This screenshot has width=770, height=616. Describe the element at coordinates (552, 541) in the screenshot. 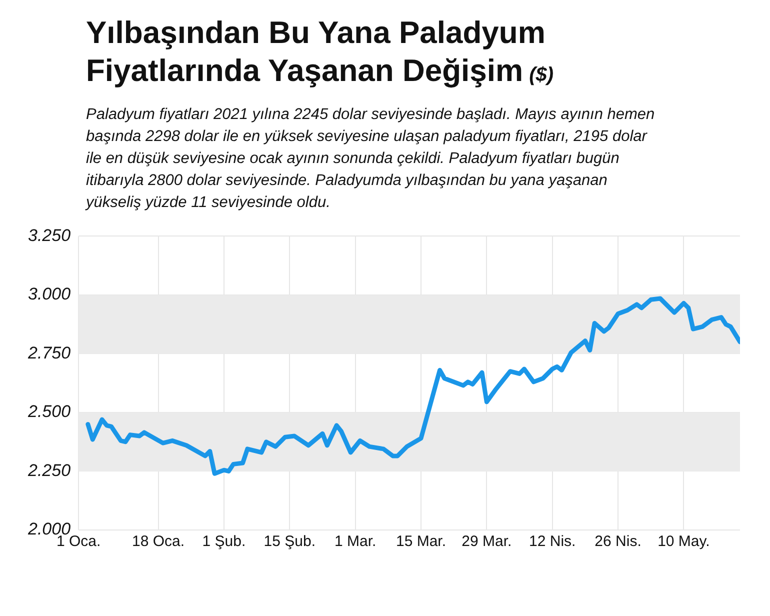

I see `x-tick-label: 12 Nis.` at that location.